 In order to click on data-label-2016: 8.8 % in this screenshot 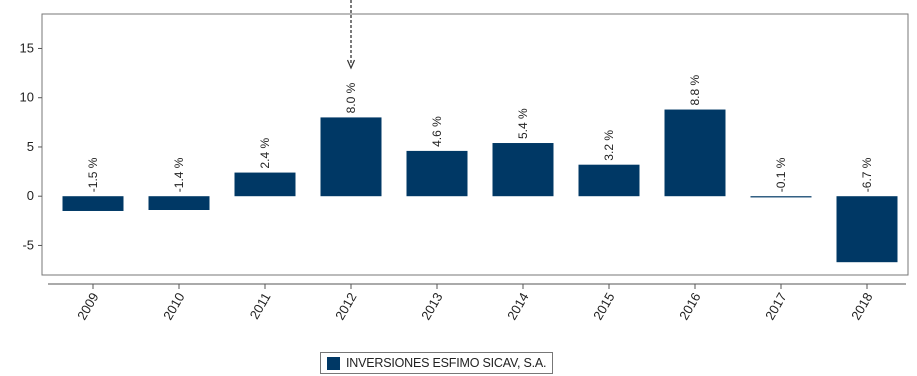, I will do `click(695, 90)`.